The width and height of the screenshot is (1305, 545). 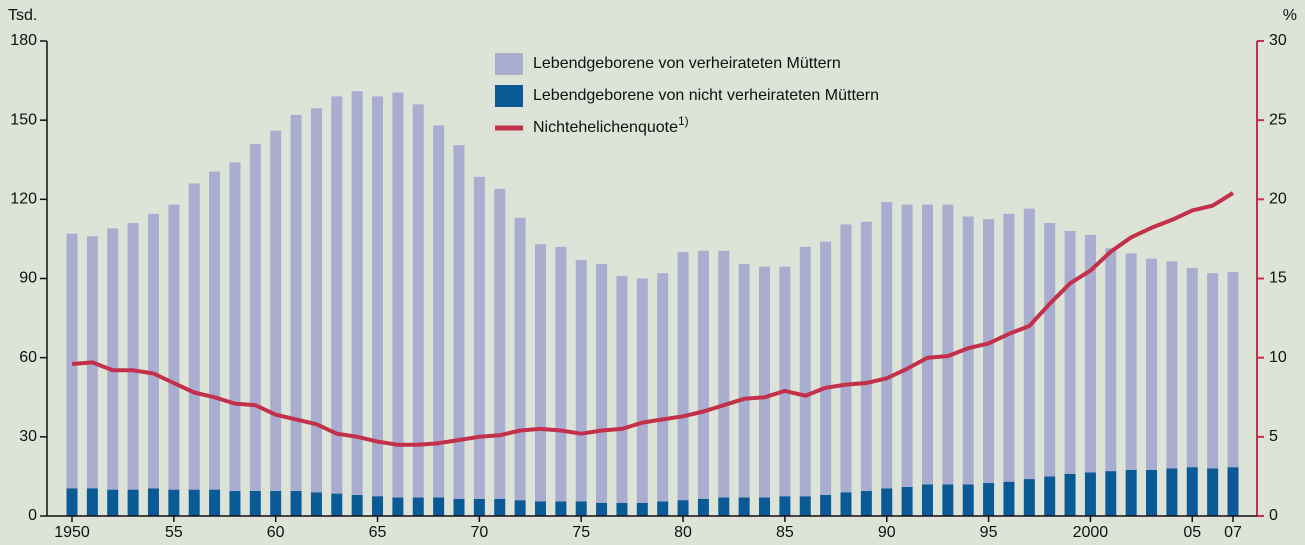 I want to click on y-tick-label: 30, so click(x=28, y=436).